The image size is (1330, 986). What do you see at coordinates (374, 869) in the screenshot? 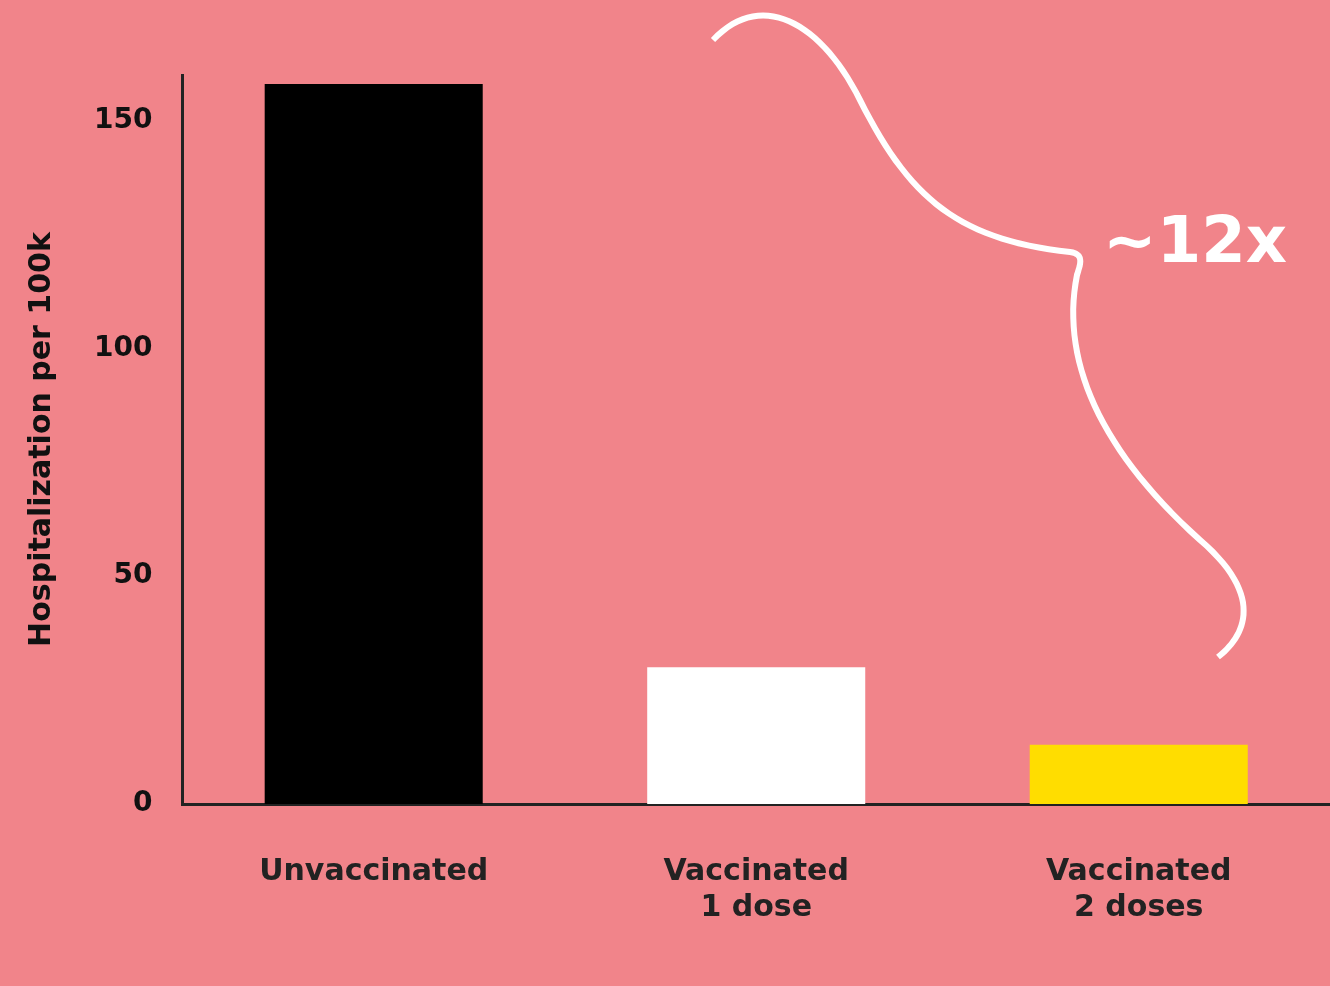
I see `x-tick-label: Unvaccinated` at bounding box center [374, 869].